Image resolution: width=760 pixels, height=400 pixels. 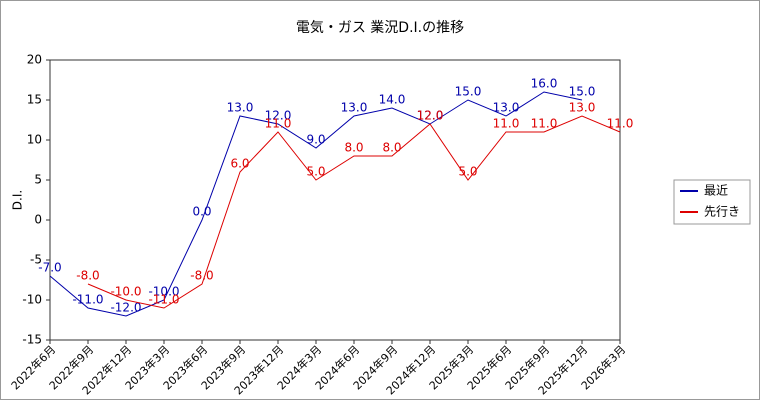 What do you see at coordinates (722, 212) in the screenshot?
I see `legend-label: 先行き` at bounding box center [722, 212].